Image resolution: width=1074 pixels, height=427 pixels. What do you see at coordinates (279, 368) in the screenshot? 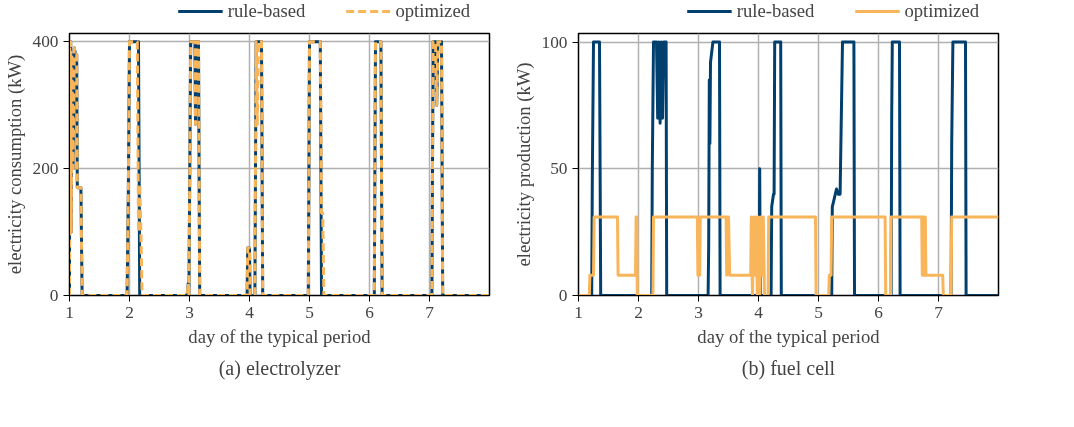
I see `text: (a) electrolyzer` at bounding box center [279, 368].